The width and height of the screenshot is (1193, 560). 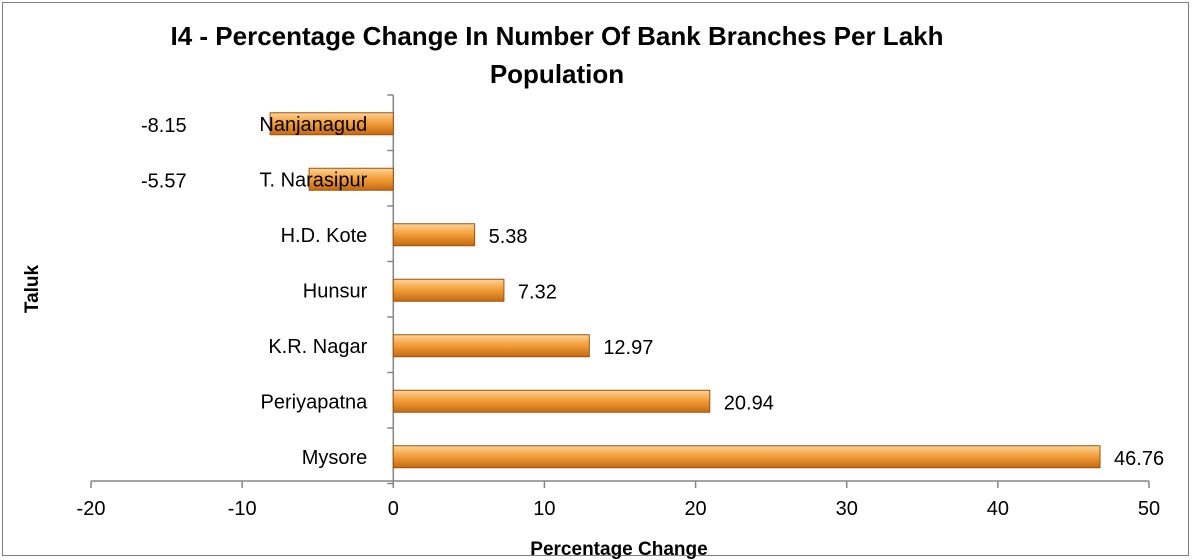 What do you see at coordinates (351, 179) in the screenshot?
I see `bar-t-narasipur` at bounding box center [351, 179].